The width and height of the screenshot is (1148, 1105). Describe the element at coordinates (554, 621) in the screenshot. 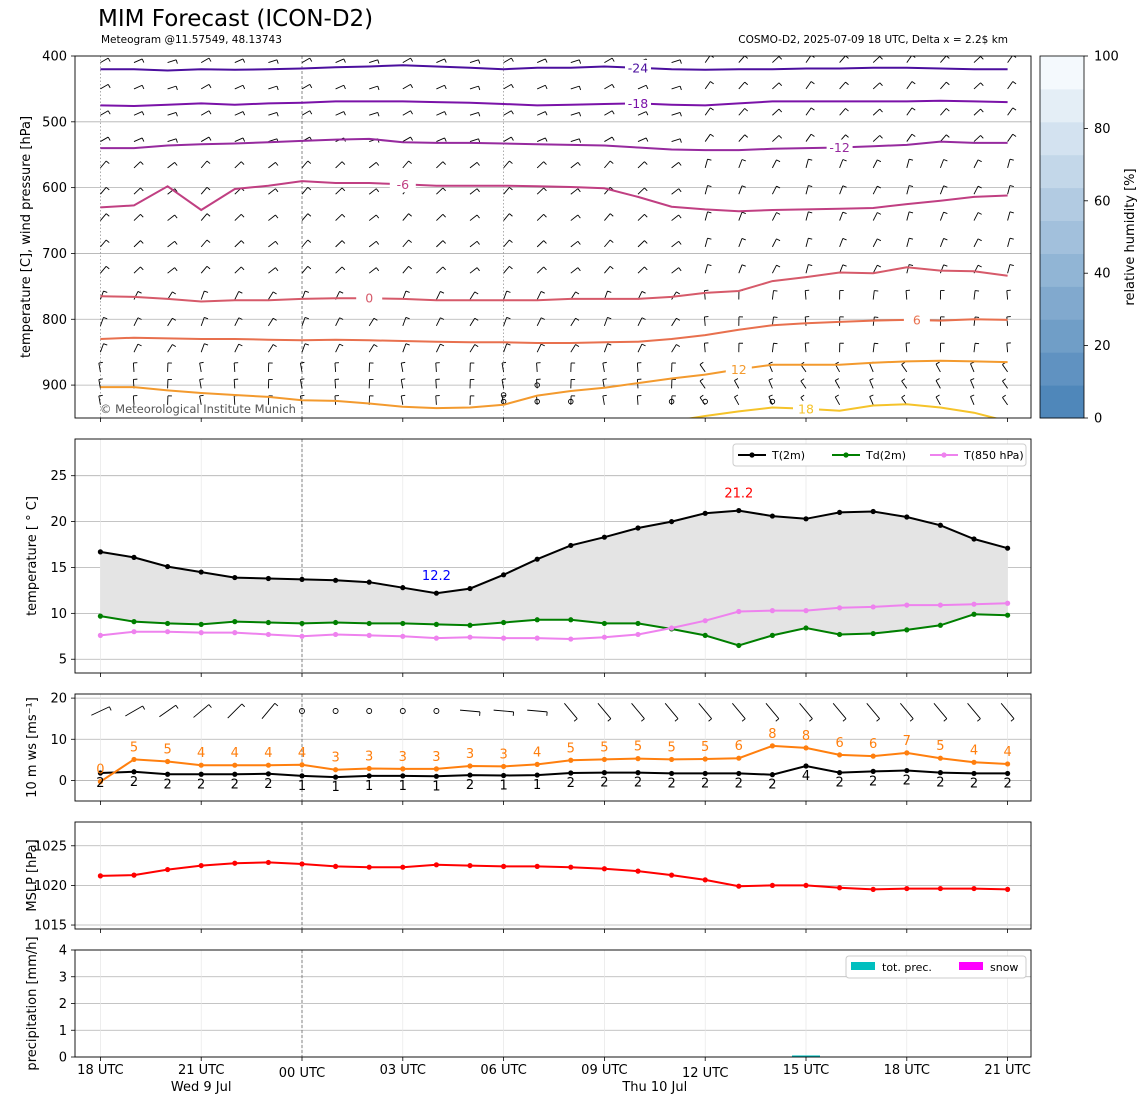

I see `series-T(850 hPa)` at that location.